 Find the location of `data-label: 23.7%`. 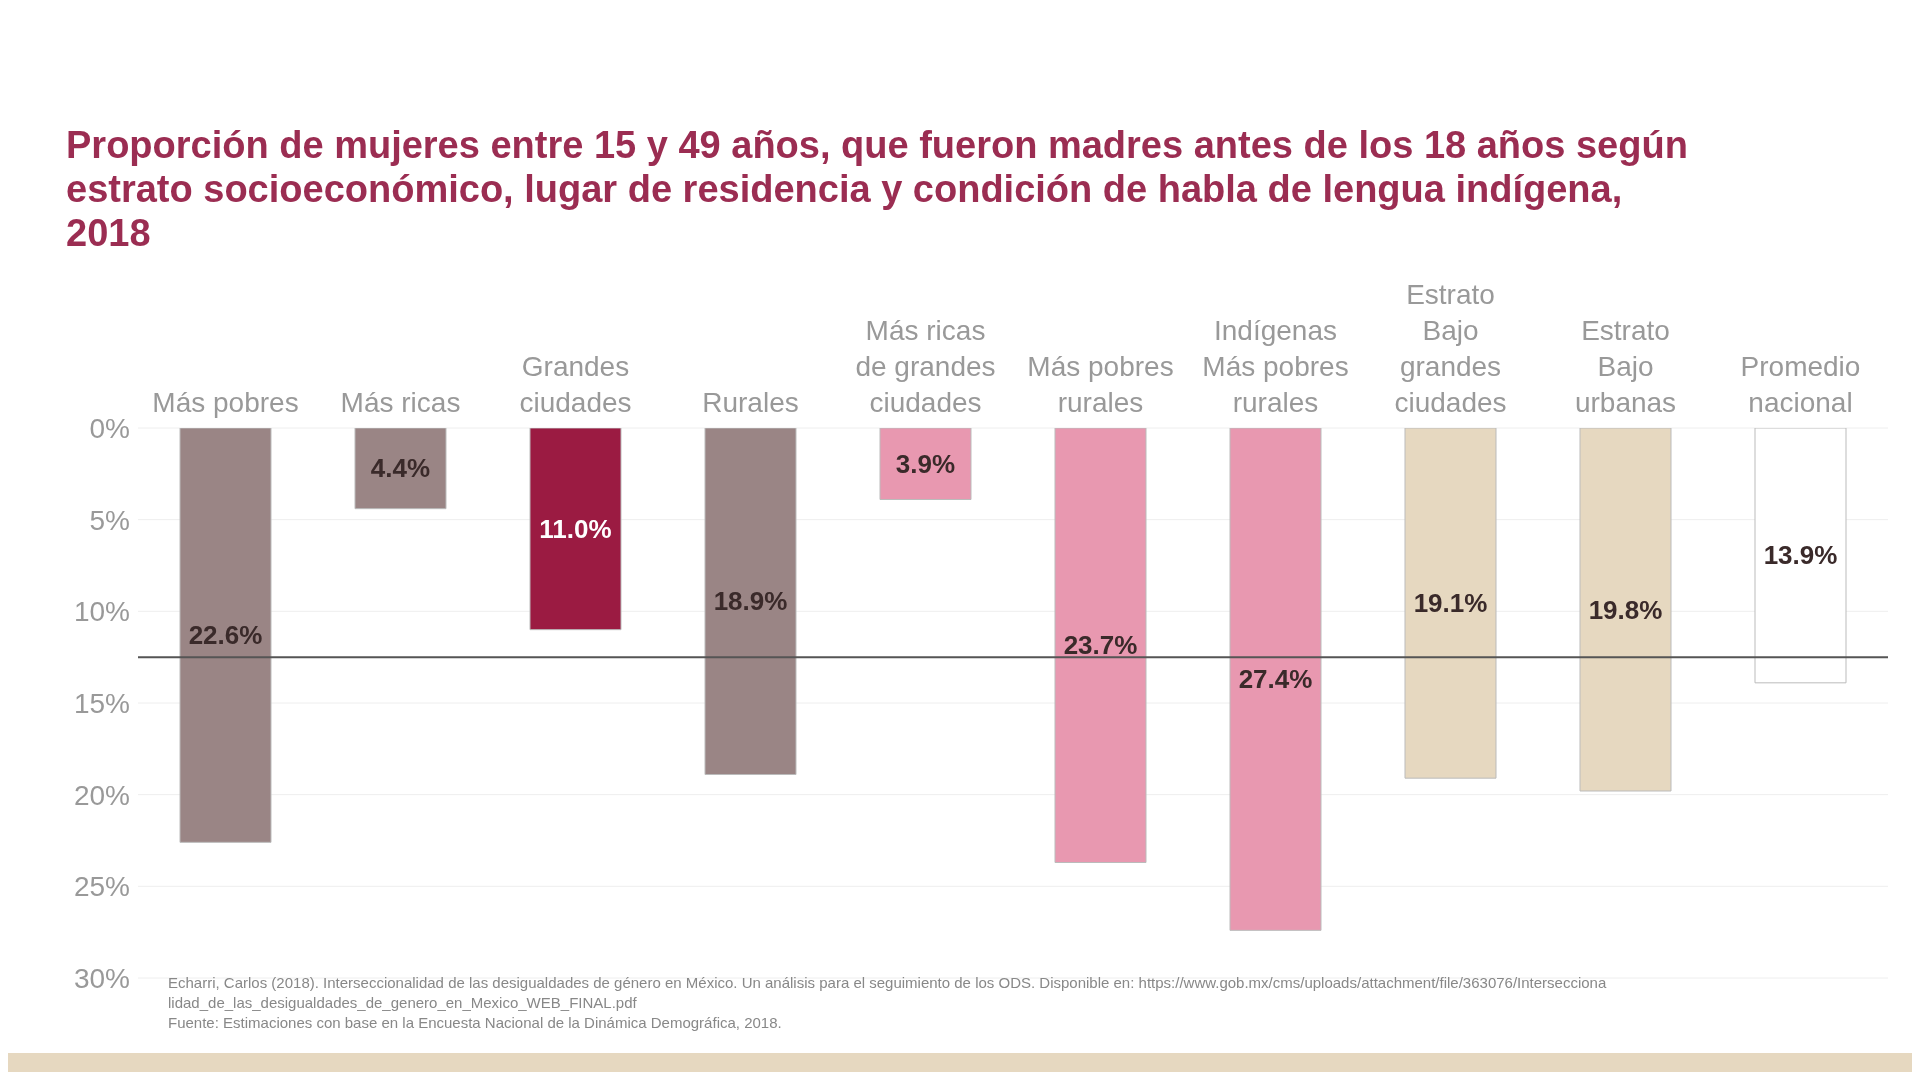

data-label: 23.7% is located at coordinates (1100, 645).